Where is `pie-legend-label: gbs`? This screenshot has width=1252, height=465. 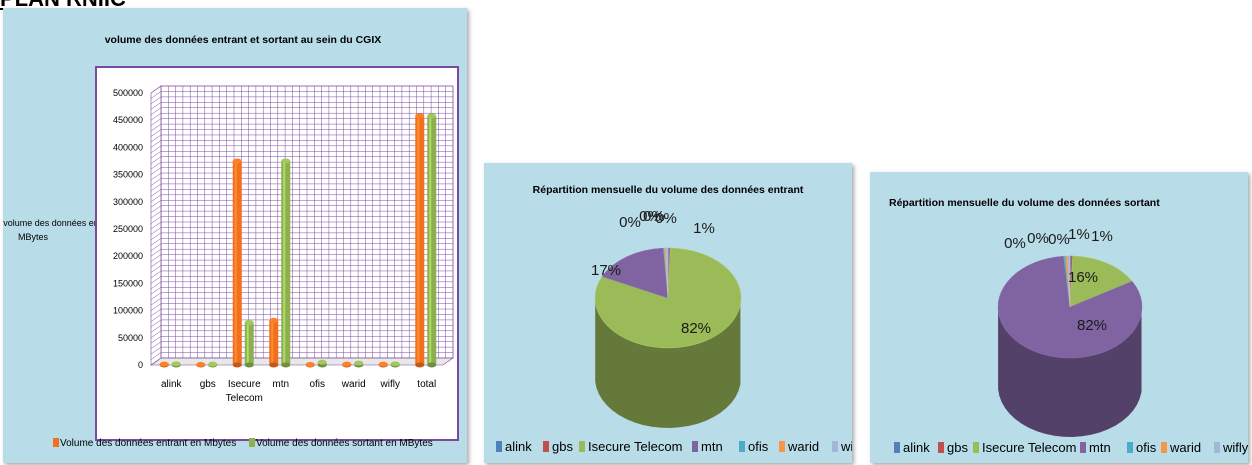 pie-legend-label: gbs is located at coordinates (562, 446).